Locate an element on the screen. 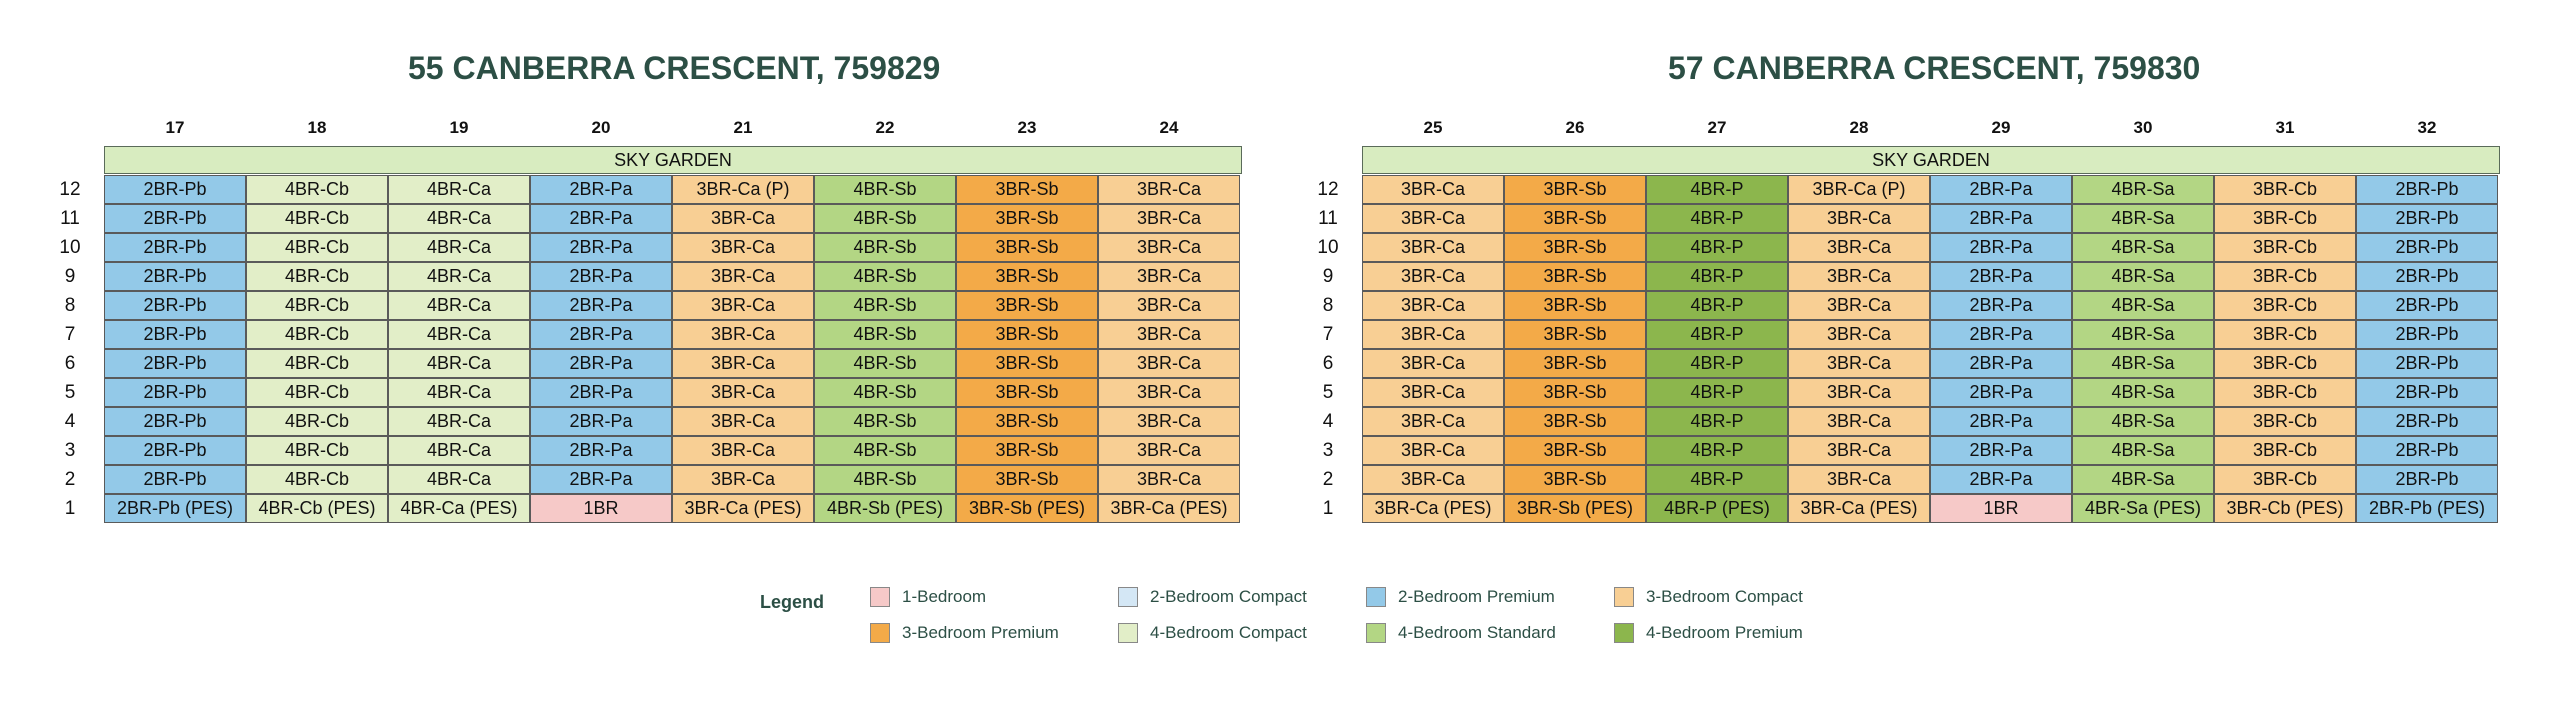 This screenshot has width=2560, height=720. column-number: 20 is located at coordinates (601, 127).